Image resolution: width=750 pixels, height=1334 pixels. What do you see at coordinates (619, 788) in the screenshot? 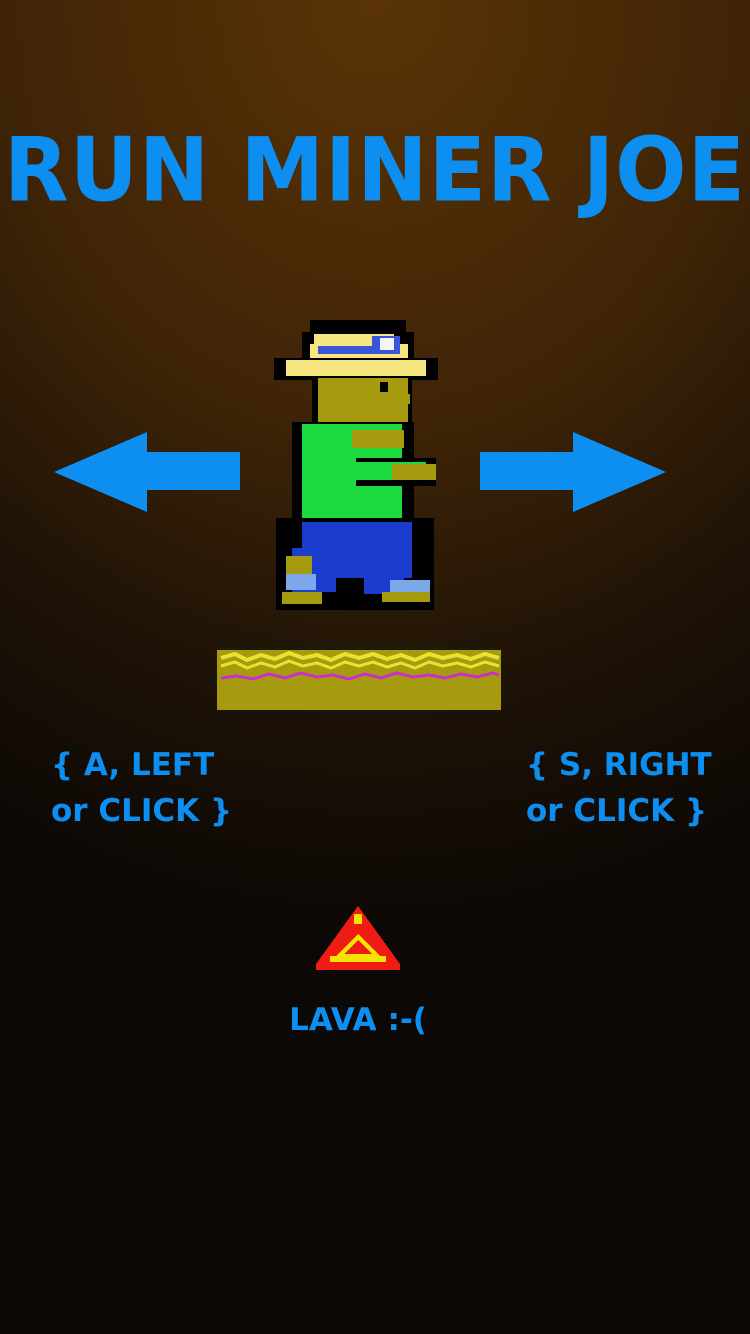
I see `right-controls-hint: { S, RIGHT or CLICK }` at bounding box center [619, 788].